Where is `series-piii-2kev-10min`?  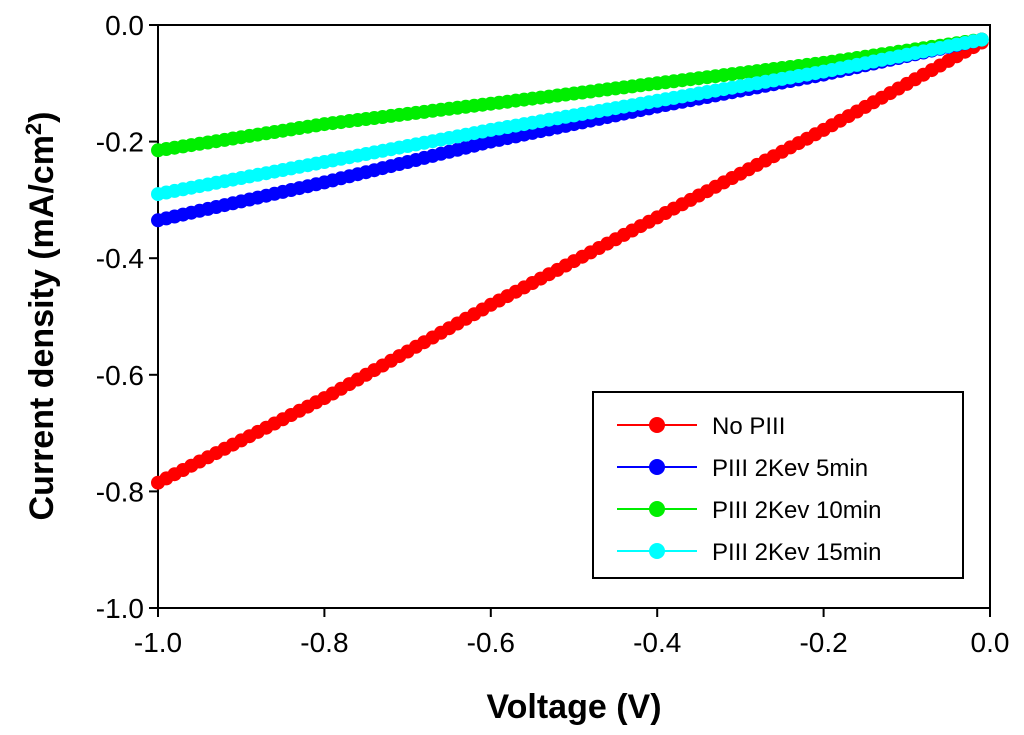 series-piii-2kev-10min is located at coordinates (570, 95).